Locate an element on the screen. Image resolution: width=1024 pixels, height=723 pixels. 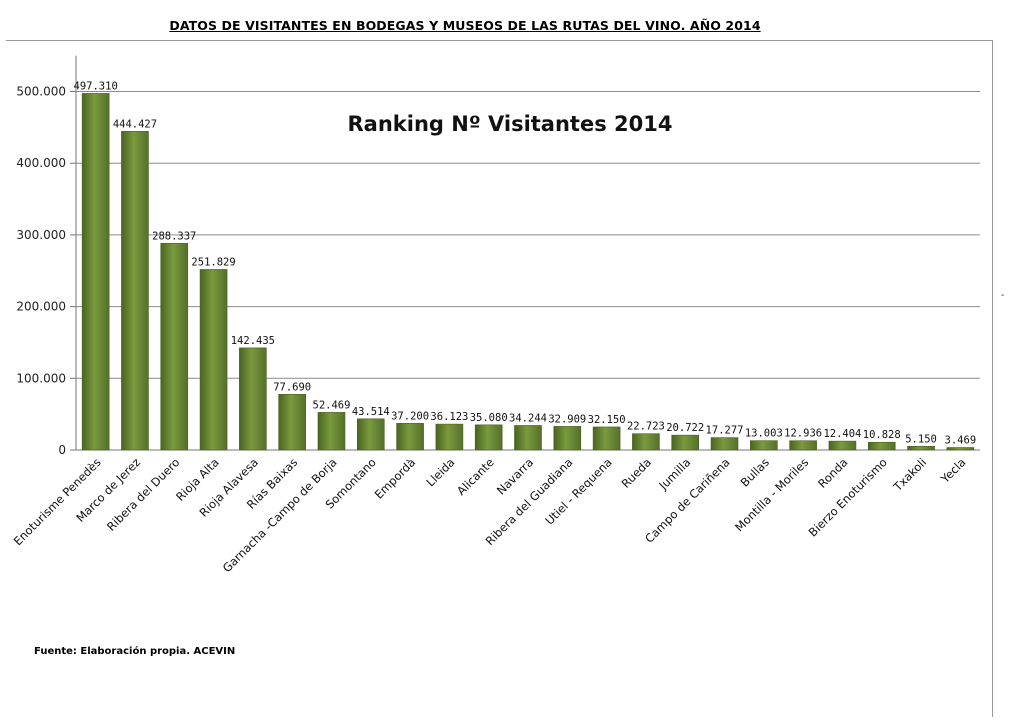
y-tick-label: 400.000 is located at coordinates (41, 163).